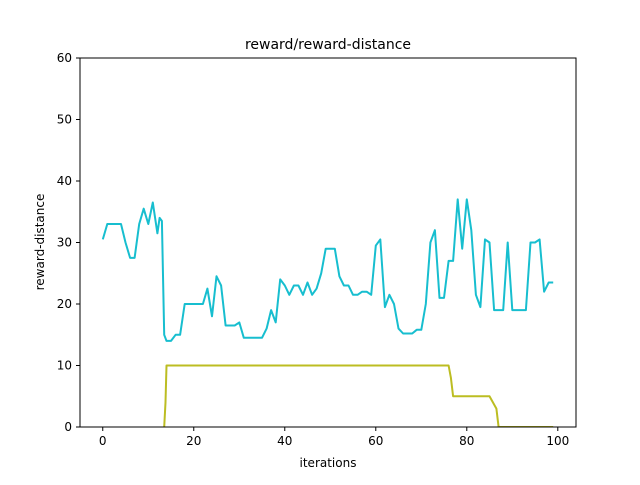 The image size is (640, 485). Describe the element at coordinates (284, 441) in the screenshot. I see `x-tick-label: 40` at that location.